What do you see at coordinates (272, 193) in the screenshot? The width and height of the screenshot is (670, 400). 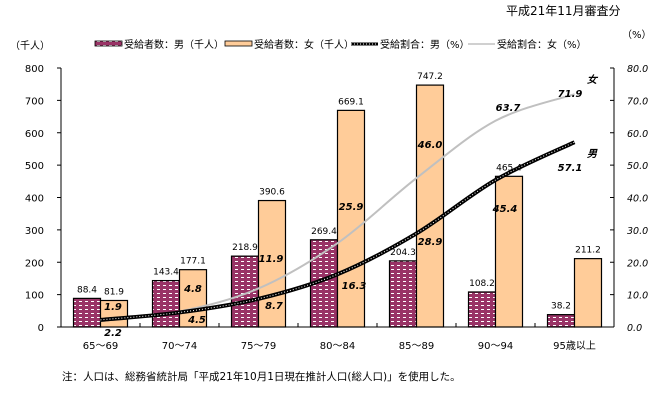 I see `female-count-label: 390.6` at bounding box center [272, 193].